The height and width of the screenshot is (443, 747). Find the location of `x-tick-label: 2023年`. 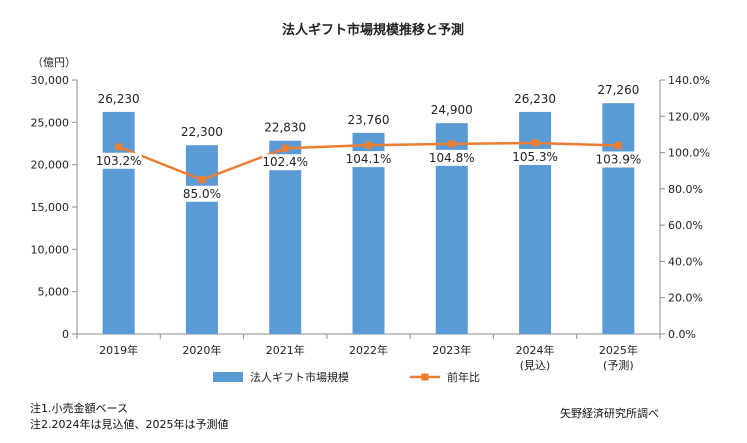

x-tick-label: 2023年 is located at coordinates (451, 350).